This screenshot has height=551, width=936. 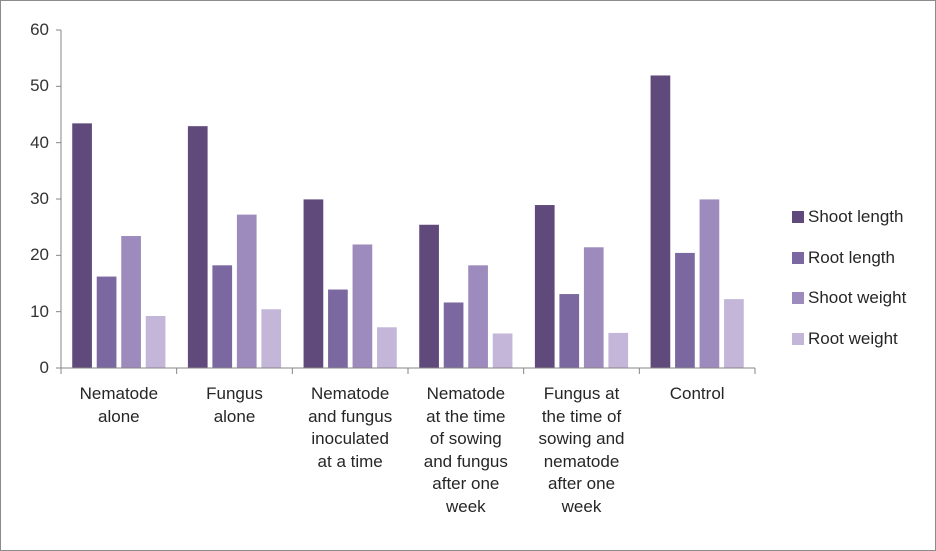 I want to click on y-tick-label: 0, so click(x=44, y=367).